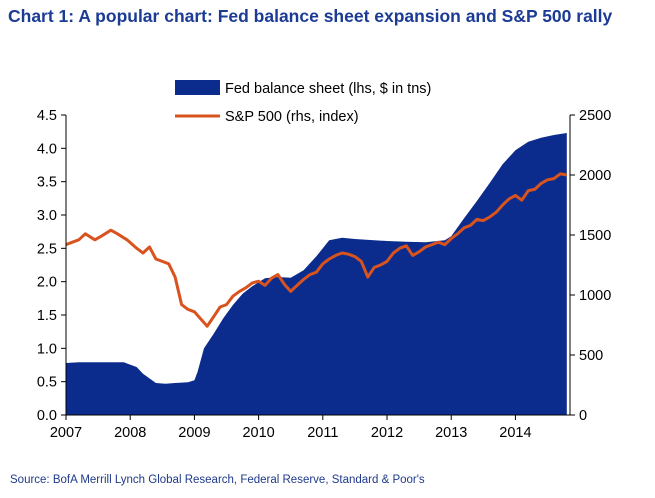 This screenshot has height=498, width=655. I want to click on right-tick-label: 1000, so click(595, 296).